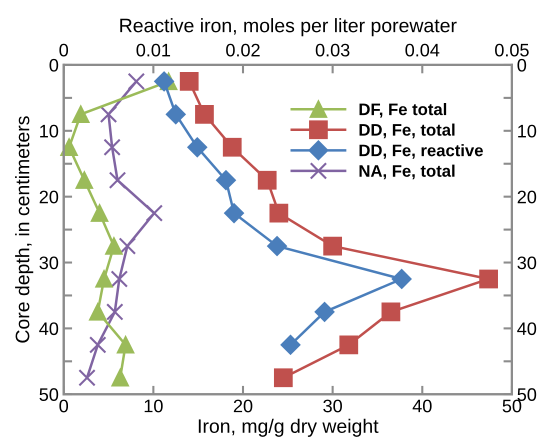 The width and height of the screenshot is (540, 448). Describe the element at coordinates (526, 329) in the screenshot. I see `y2-tick-label: 40` at that location.